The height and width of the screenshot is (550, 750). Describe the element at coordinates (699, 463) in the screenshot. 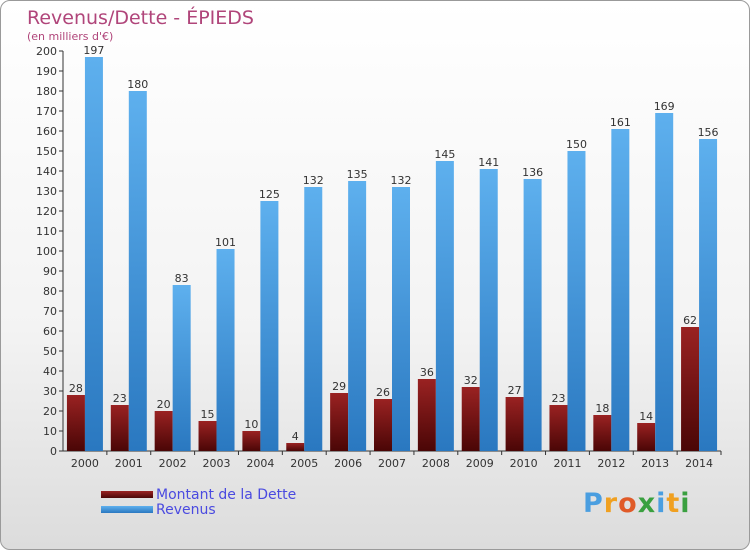

I see `x-tick-label: 2014` at that location.